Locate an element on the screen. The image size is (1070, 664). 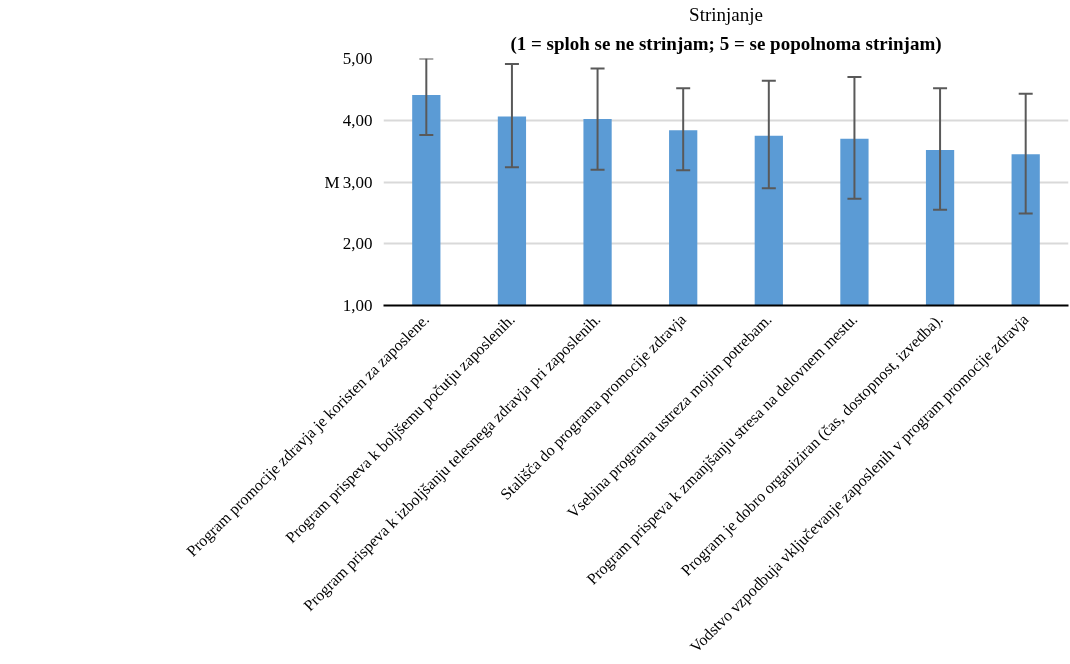
y-tick-label: 5,00 is located at coordinates (357, 58).